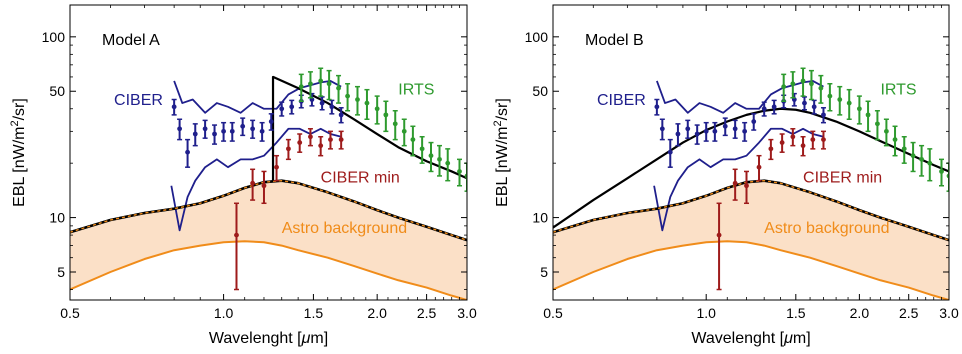 This screenshot has width=962, height=354. I want to click on ciber-lower-line, so click(256, 179).